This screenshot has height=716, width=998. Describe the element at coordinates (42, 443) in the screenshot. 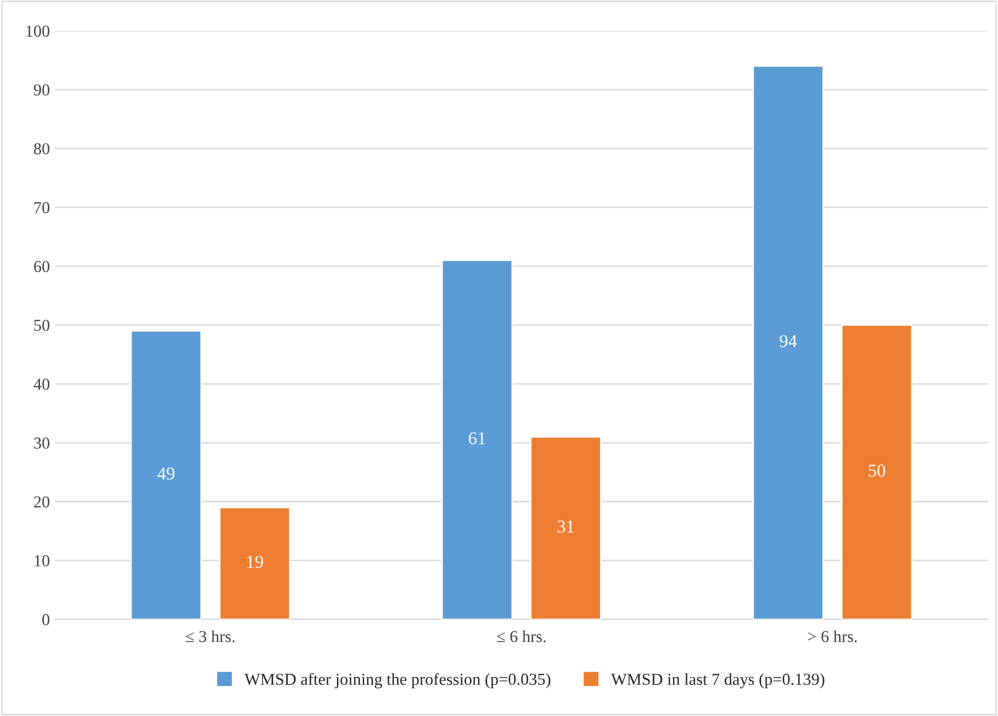

I see `y-tick-label: 30` at that location.